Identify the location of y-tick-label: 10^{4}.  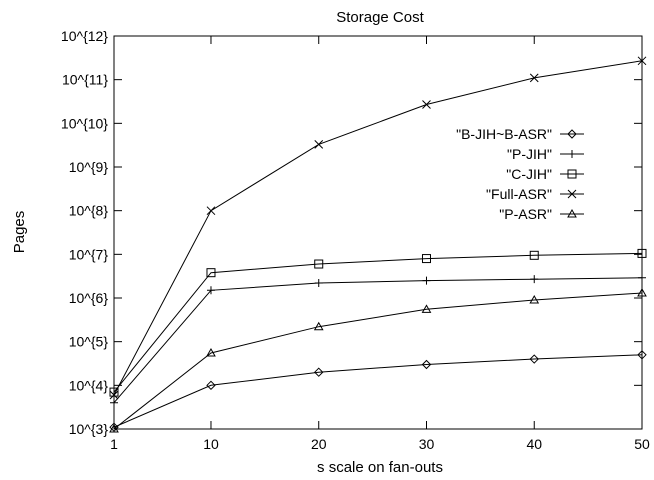
(89, 385).